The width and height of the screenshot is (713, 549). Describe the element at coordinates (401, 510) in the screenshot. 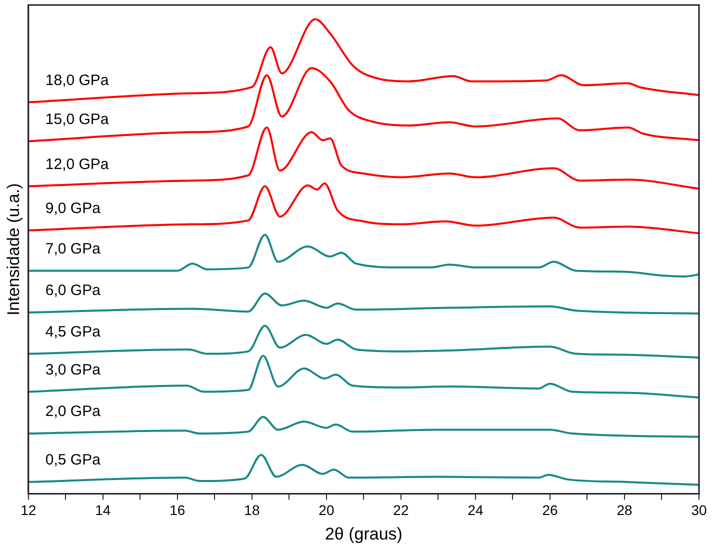

I see `x-tick-label: 22` at that location.